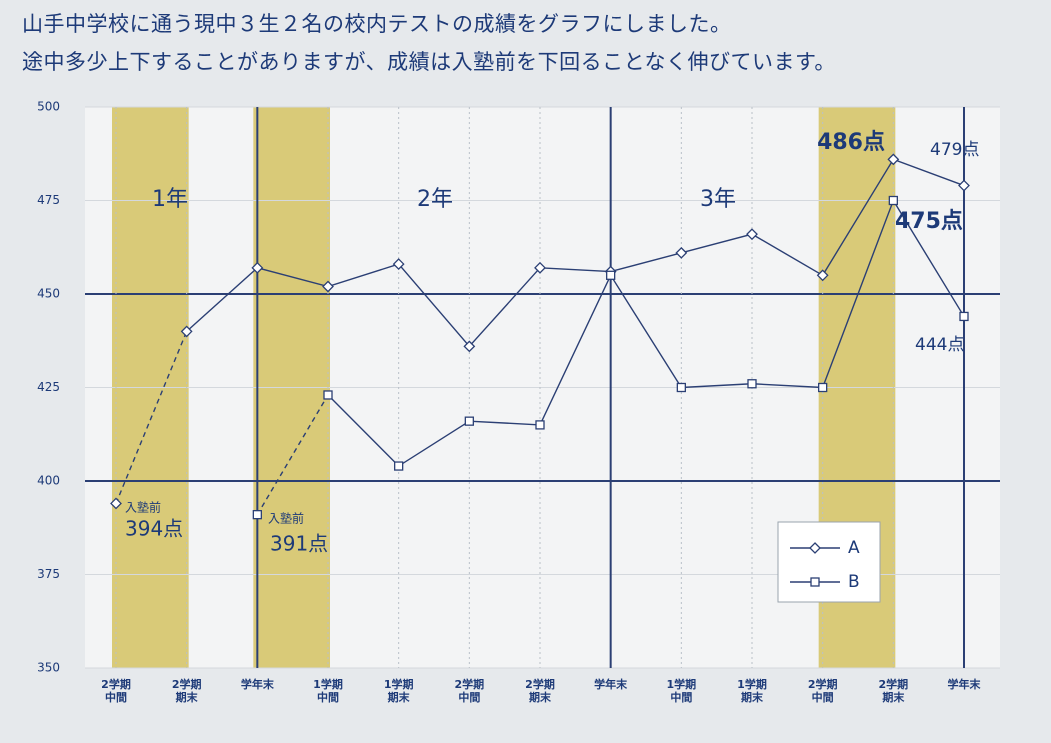  What do you see at coordinates (151, 417) in the screenshot?
I see `line-dashed` at bounding box center [151, 417].